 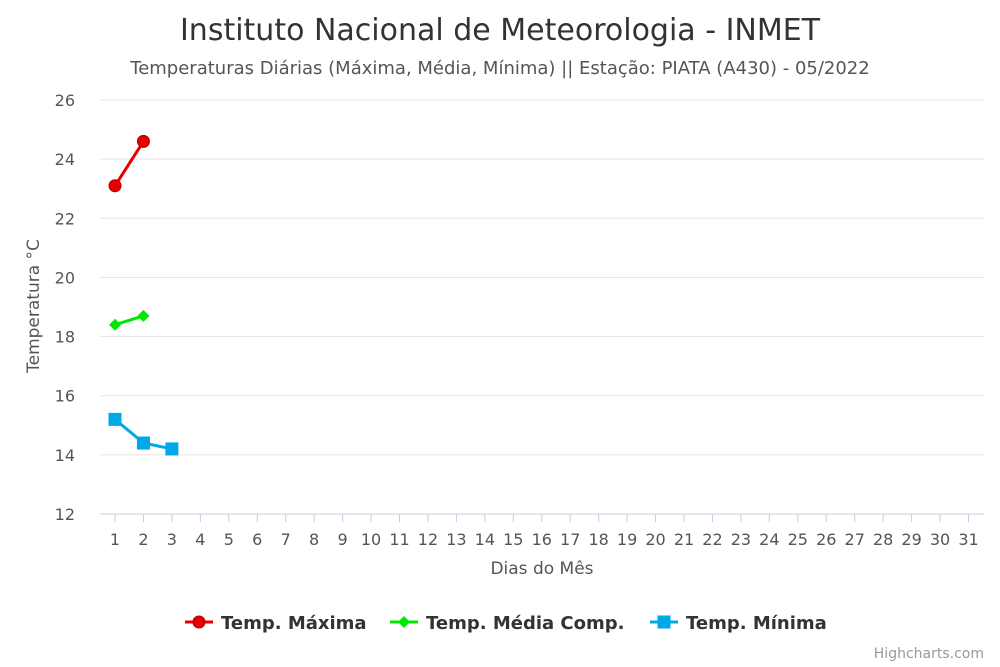 What do you see at coordinates (655, 539) in the screenshot?
I see `x-tick-label: 20` at bounding box center [655, 539].